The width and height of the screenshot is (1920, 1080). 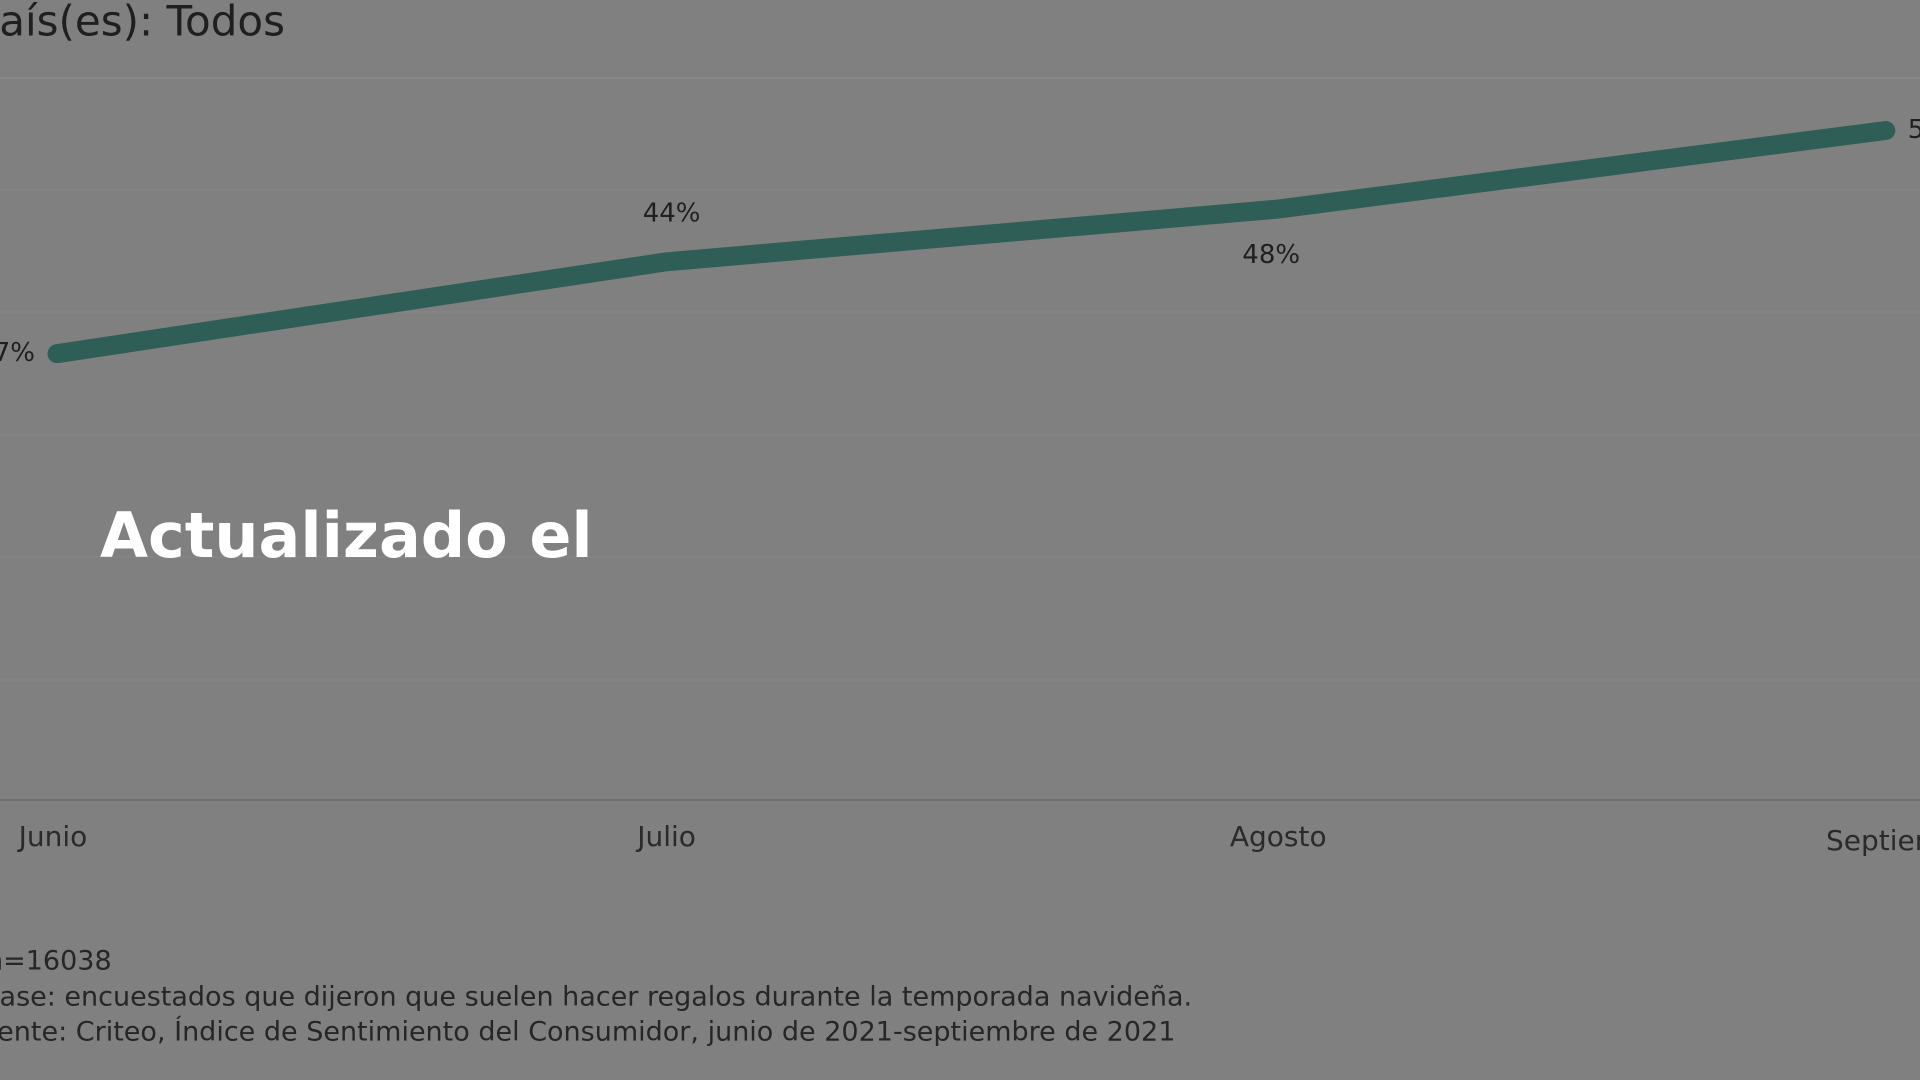 I want to click on data-label: 48%, so click(x=1271, y=255).